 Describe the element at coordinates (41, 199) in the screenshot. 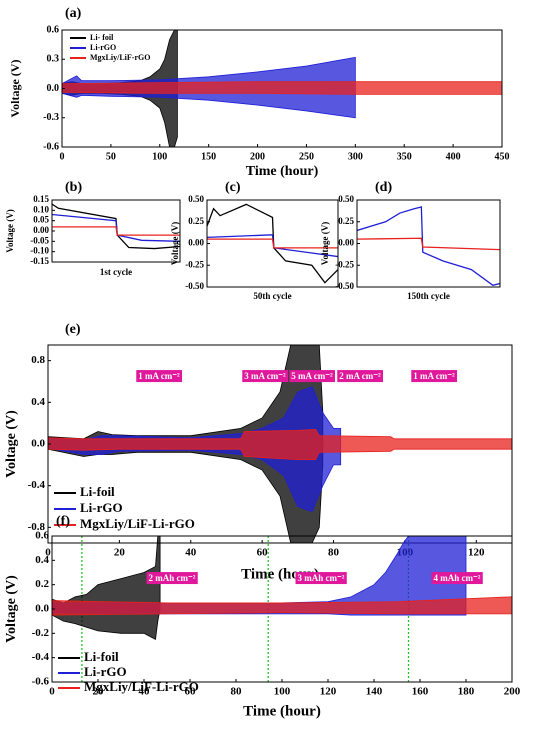

I see `y-tick-label: 0.15` at that location.